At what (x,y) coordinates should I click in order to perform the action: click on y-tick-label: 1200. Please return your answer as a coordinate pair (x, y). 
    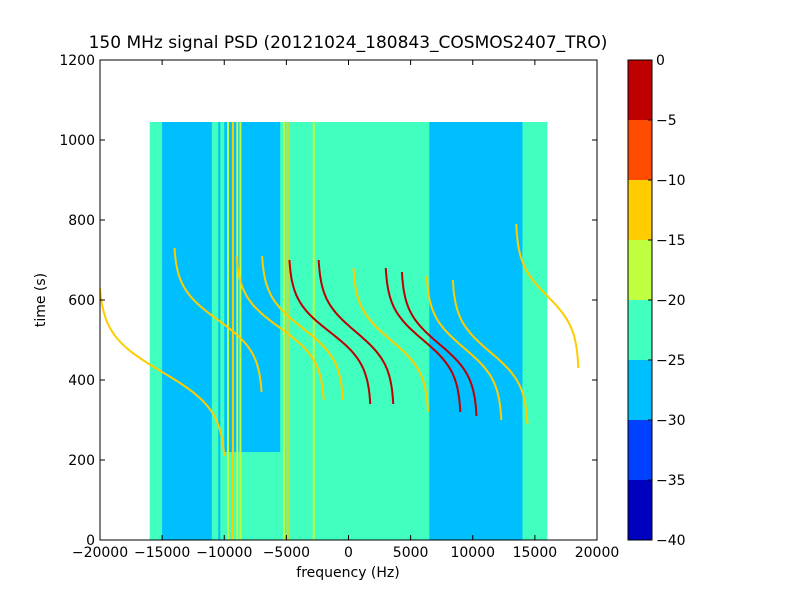
    Looking at the image, I should click on (77, 61).